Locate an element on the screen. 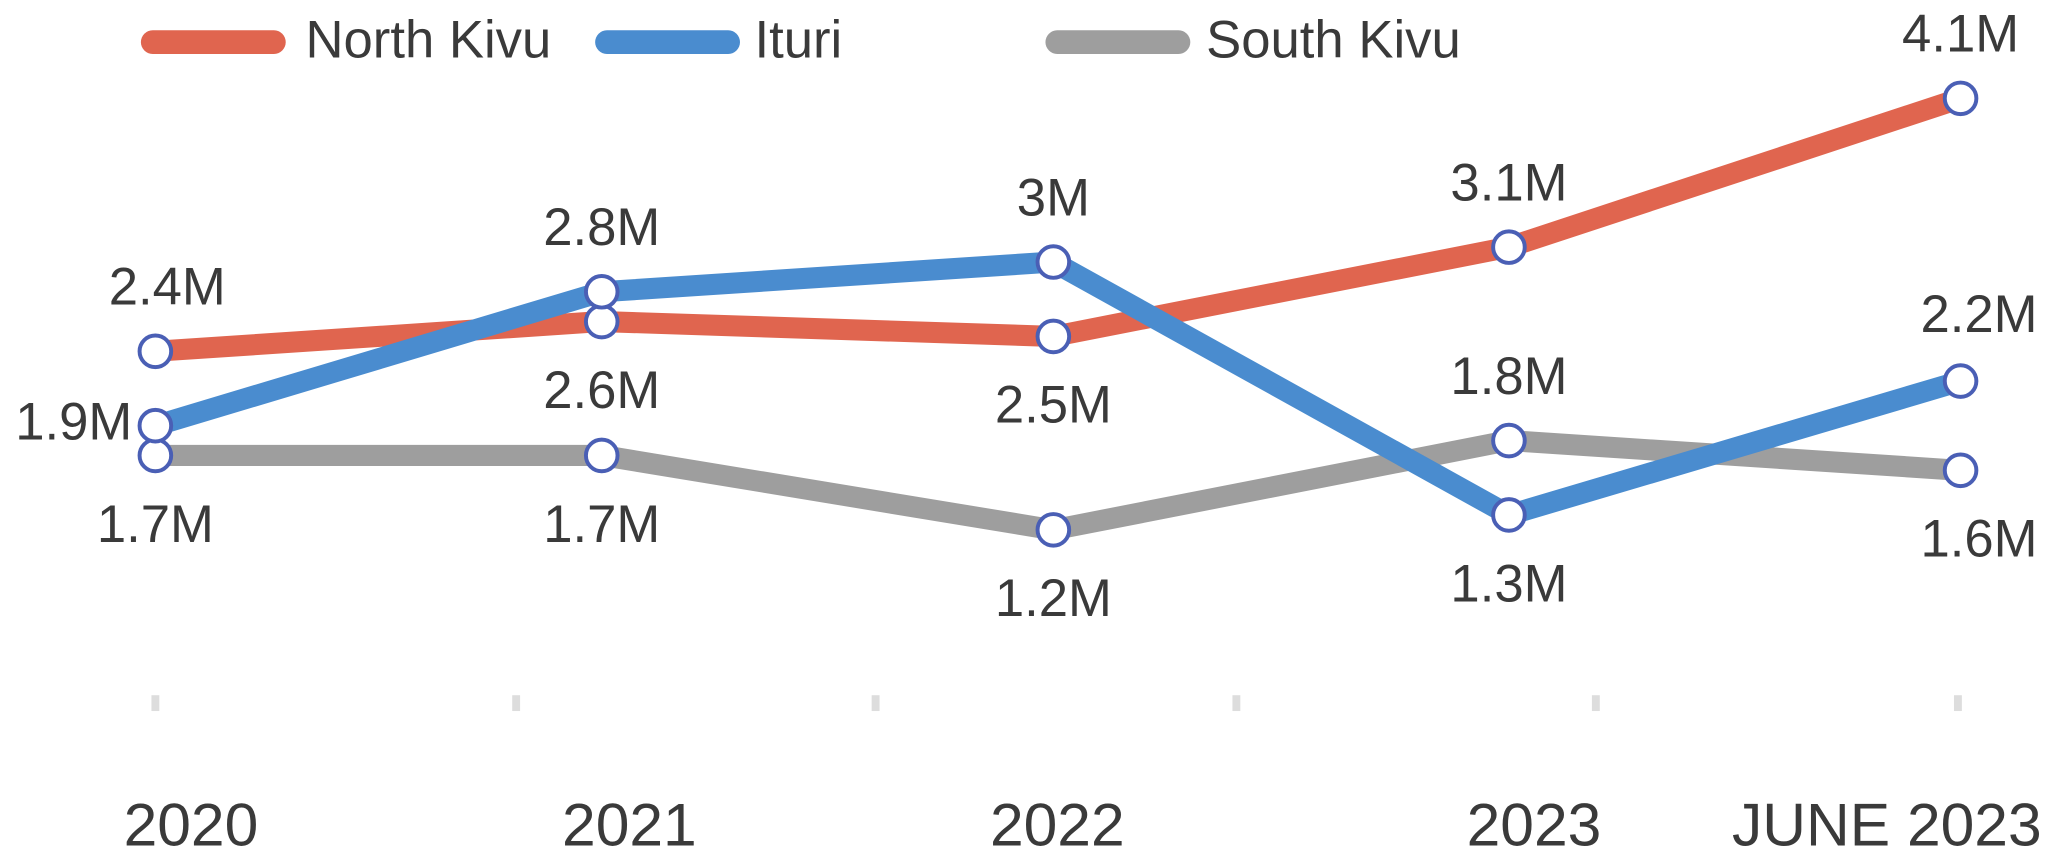 The width and height of the screenshot is (2062, 858). data-label: 2.8M is located at coordinates (601, 227).